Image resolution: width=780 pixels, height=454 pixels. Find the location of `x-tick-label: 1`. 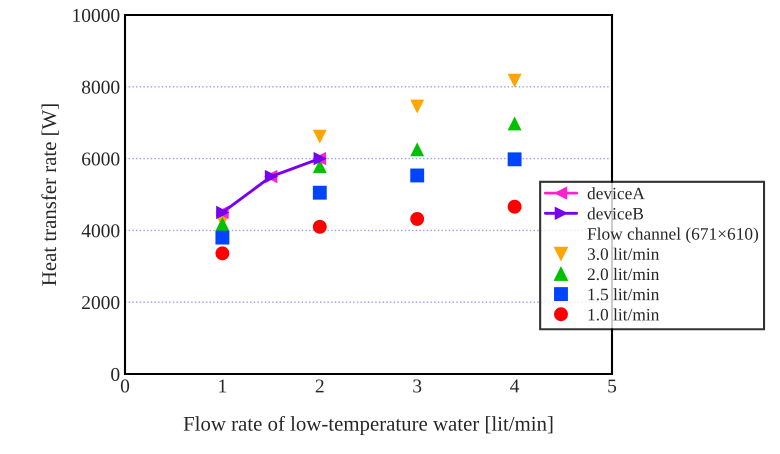

x-tick-label: 1 is located at coordinates (222, 386).